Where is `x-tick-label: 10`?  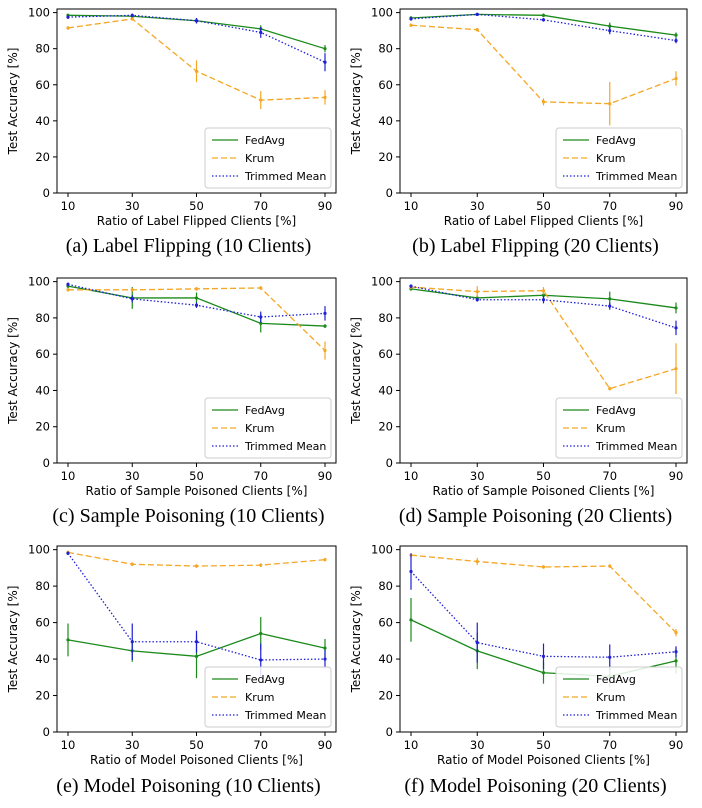
x-tick-label: 10 is located at coordinates (68, 476).